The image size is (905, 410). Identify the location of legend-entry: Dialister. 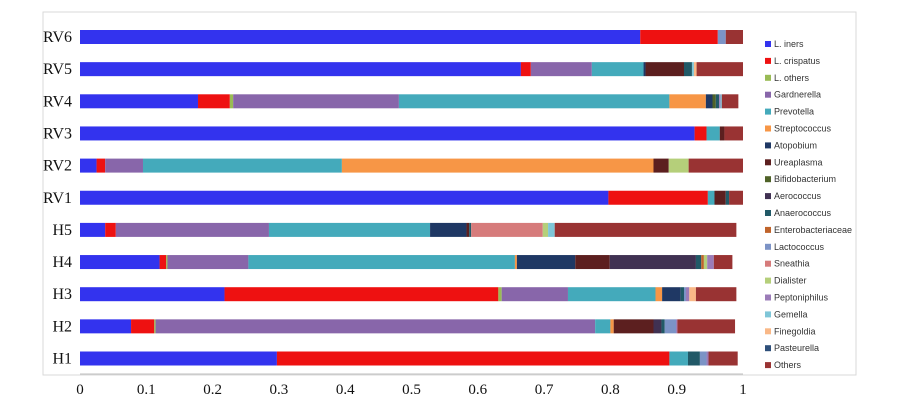
(790, 281).